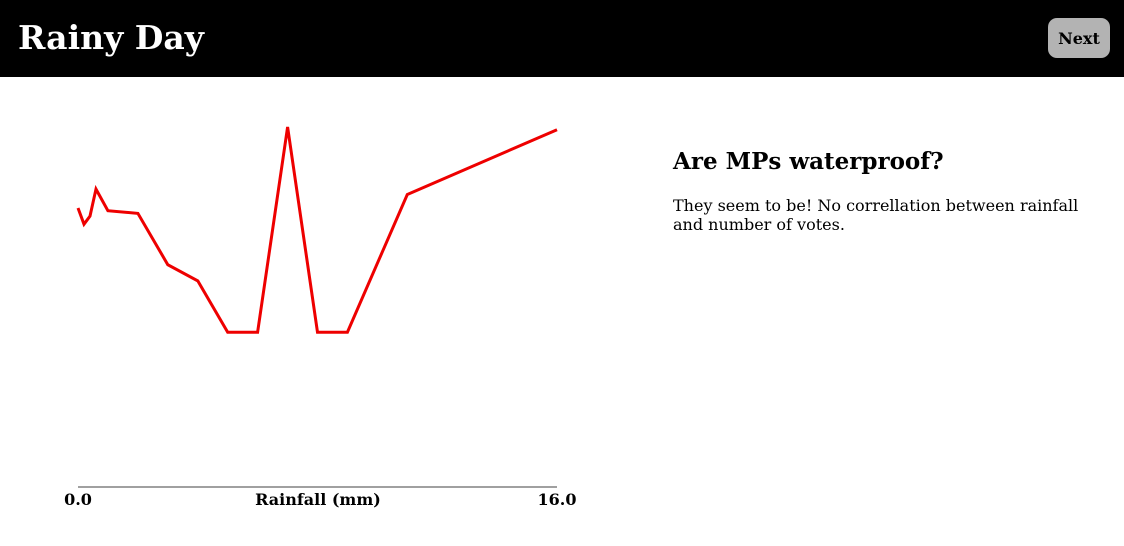 This screenshot has height=546, width=1124. I want to click on x-tick-label-max: 16.0, so click(557, 499).